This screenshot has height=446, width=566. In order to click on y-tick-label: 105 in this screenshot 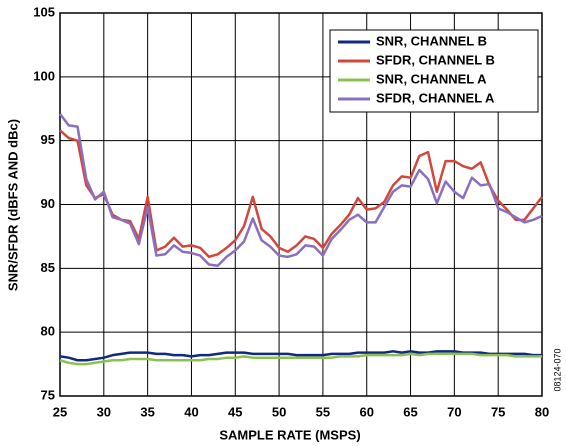, I will do `click(44, 11)`.